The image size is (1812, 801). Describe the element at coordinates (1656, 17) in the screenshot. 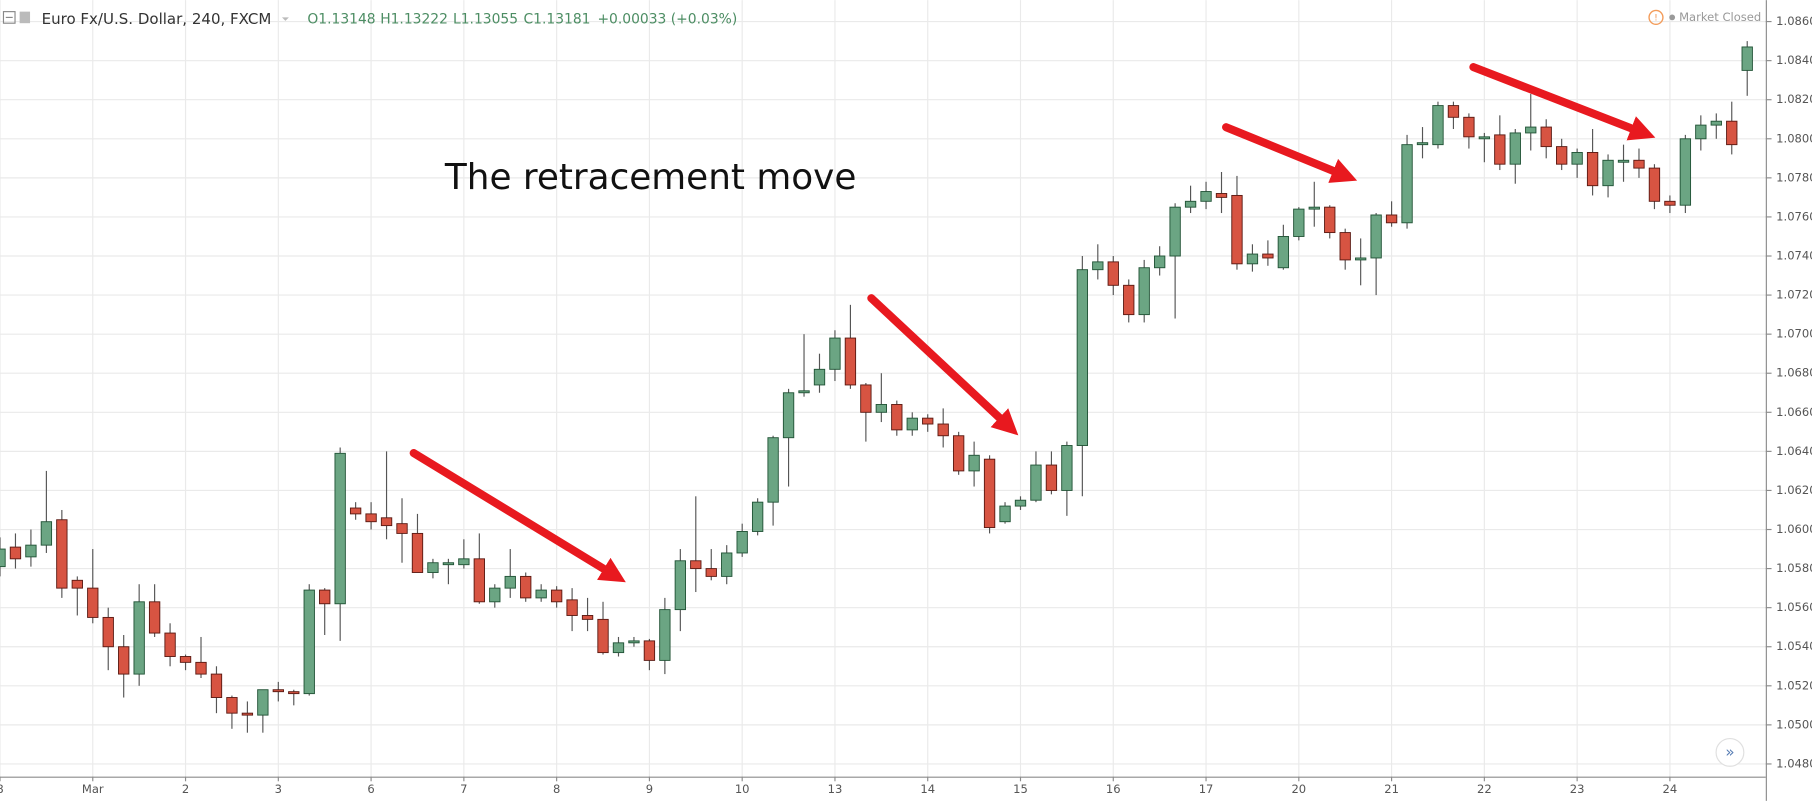

I see `status-icon` at that location.